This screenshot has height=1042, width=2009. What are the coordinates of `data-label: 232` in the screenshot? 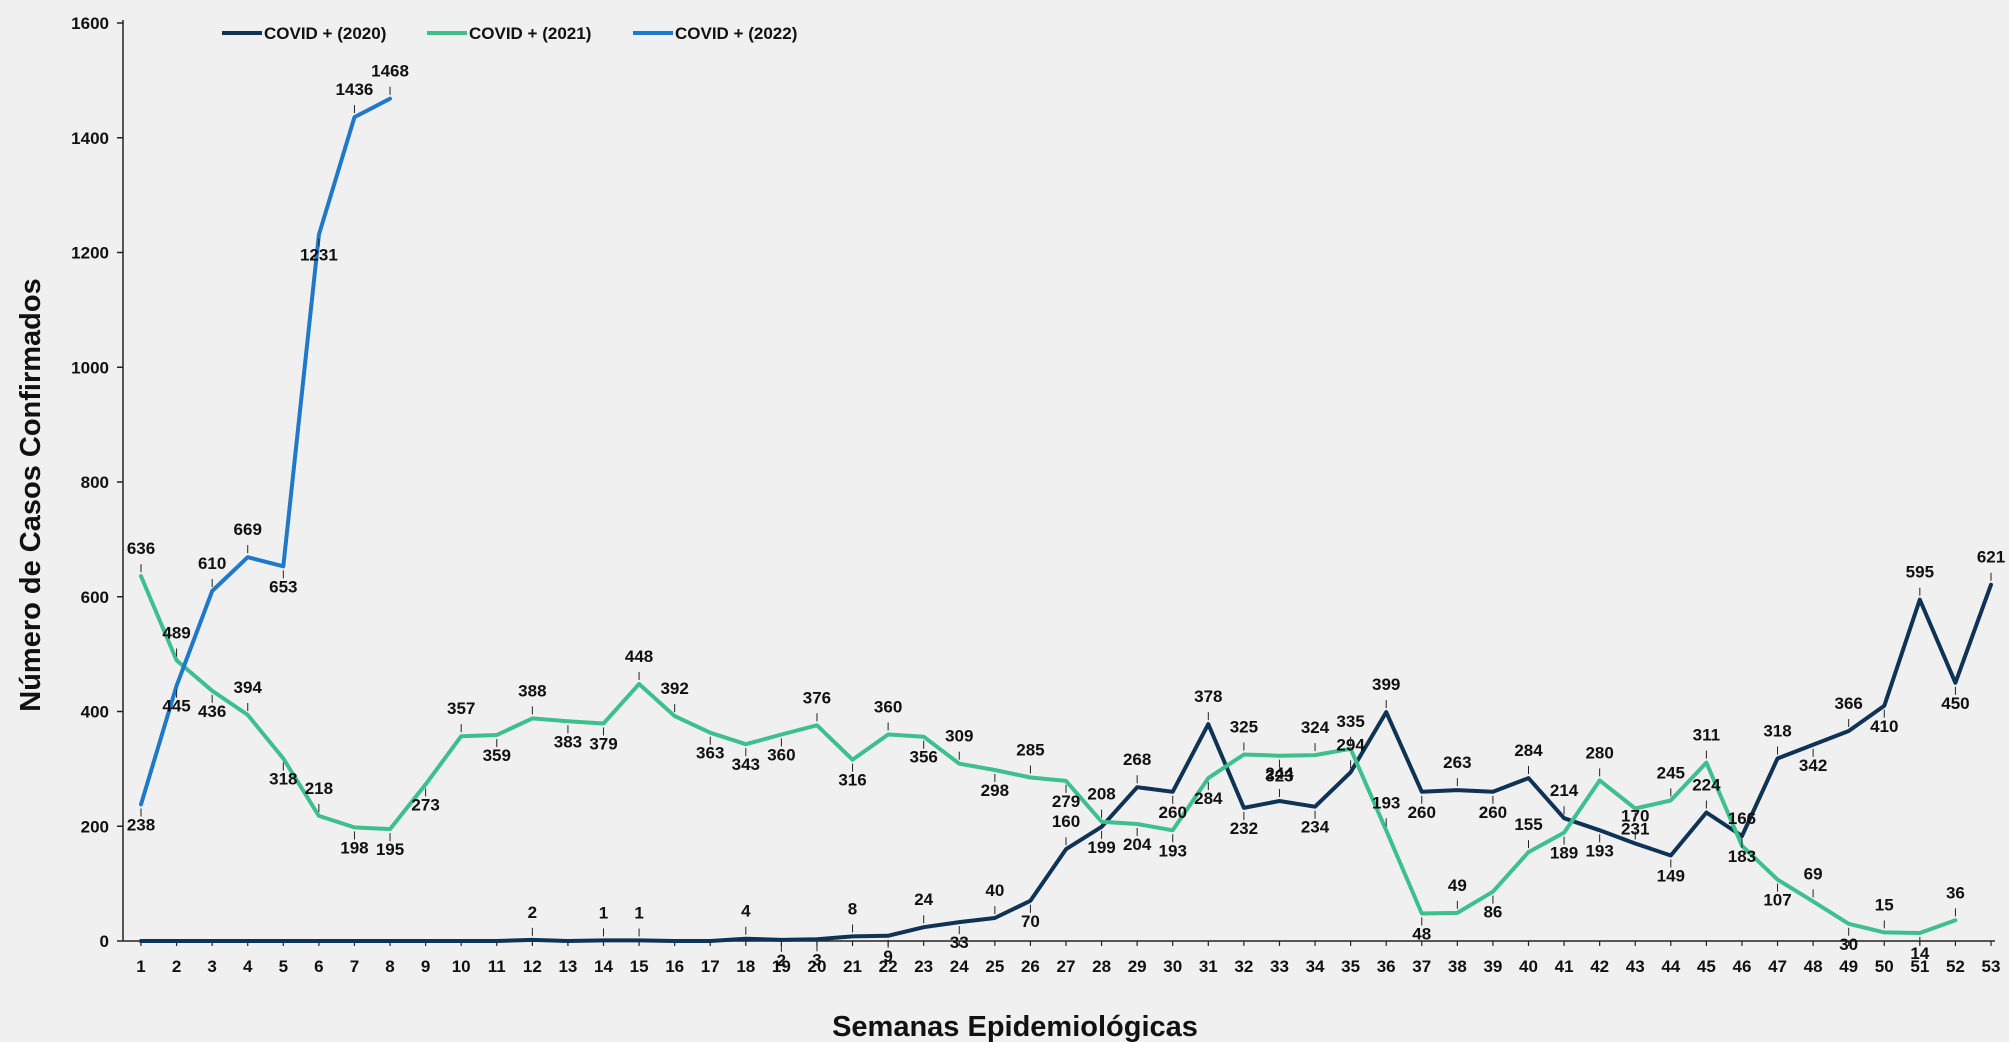 It's located at (1244, 828).